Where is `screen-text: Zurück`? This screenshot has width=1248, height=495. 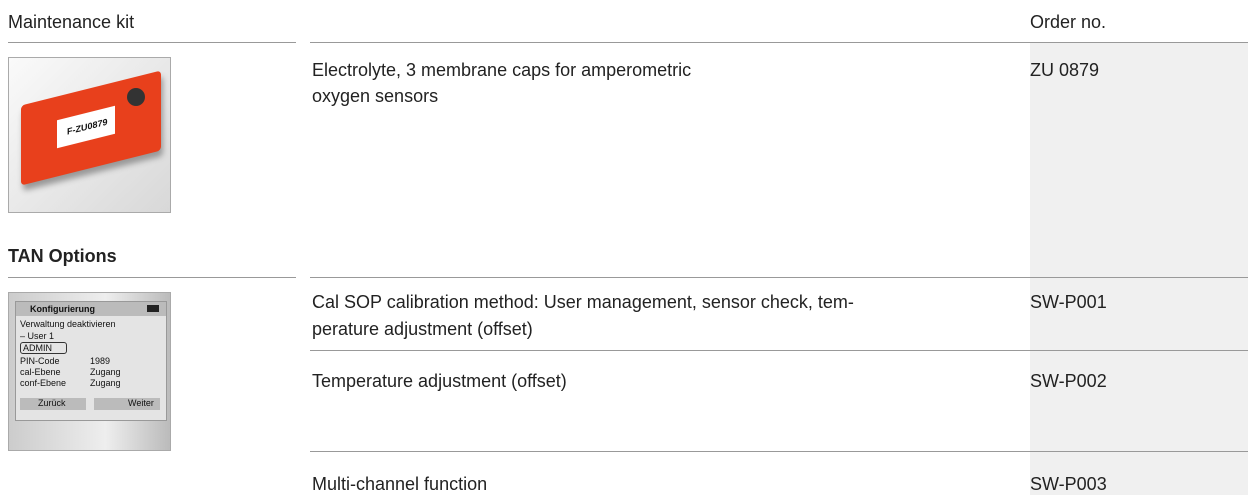
screen-text: Zurück is located at coordinates (52, 403).